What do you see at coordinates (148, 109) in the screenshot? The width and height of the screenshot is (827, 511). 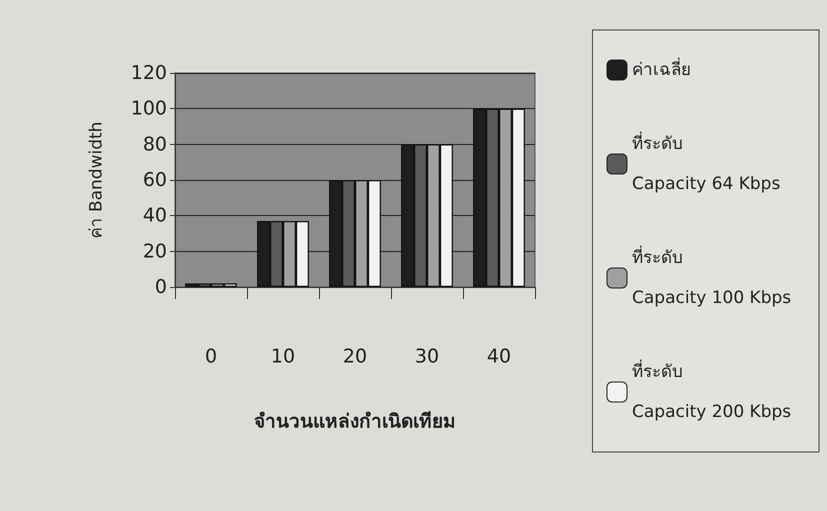 I see `y-tick-label: 100` at bounding box center [148, 109].